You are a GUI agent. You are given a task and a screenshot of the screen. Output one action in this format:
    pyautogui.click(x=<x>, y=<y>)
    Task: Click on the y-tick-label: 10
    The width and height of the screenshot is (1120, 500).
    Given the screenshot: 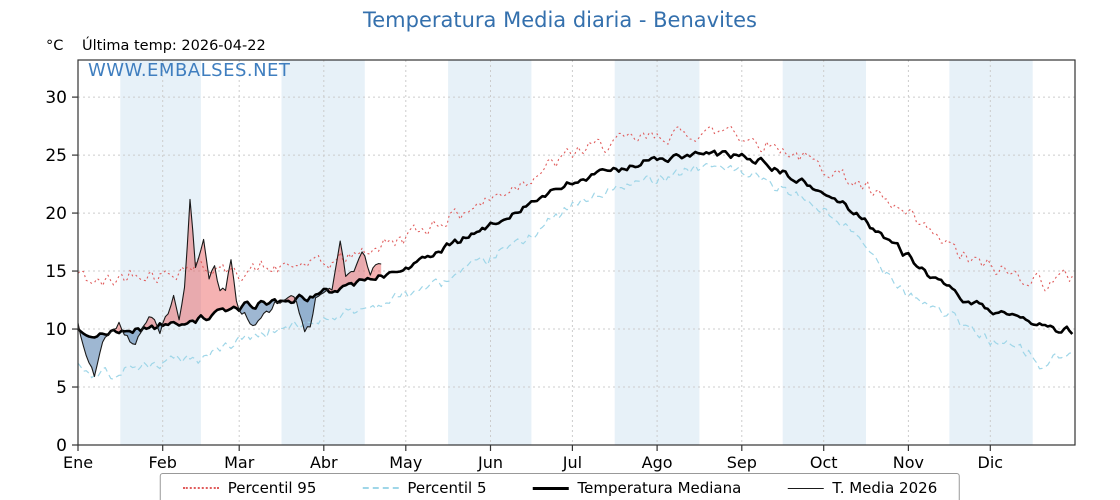 What is the action you would take?
    pyautogui.click(x=56, y=330)
    